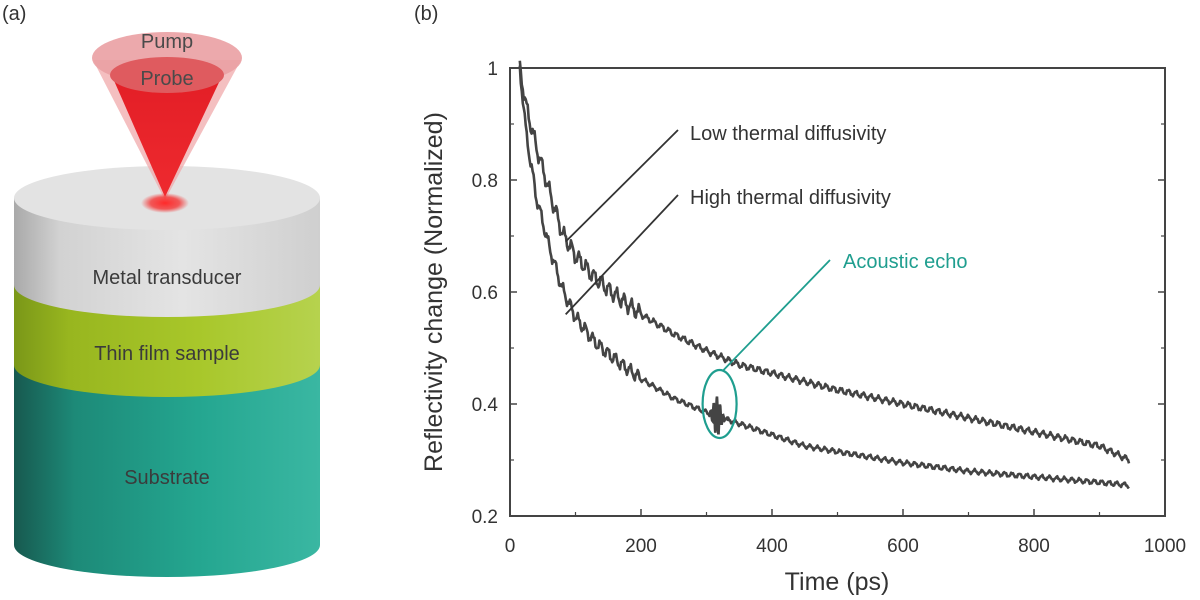 The image size is (1200, 600). Describe the element at coordinates (903, 546) in the screenshot. I see `x-tick-label: 600` at that location.